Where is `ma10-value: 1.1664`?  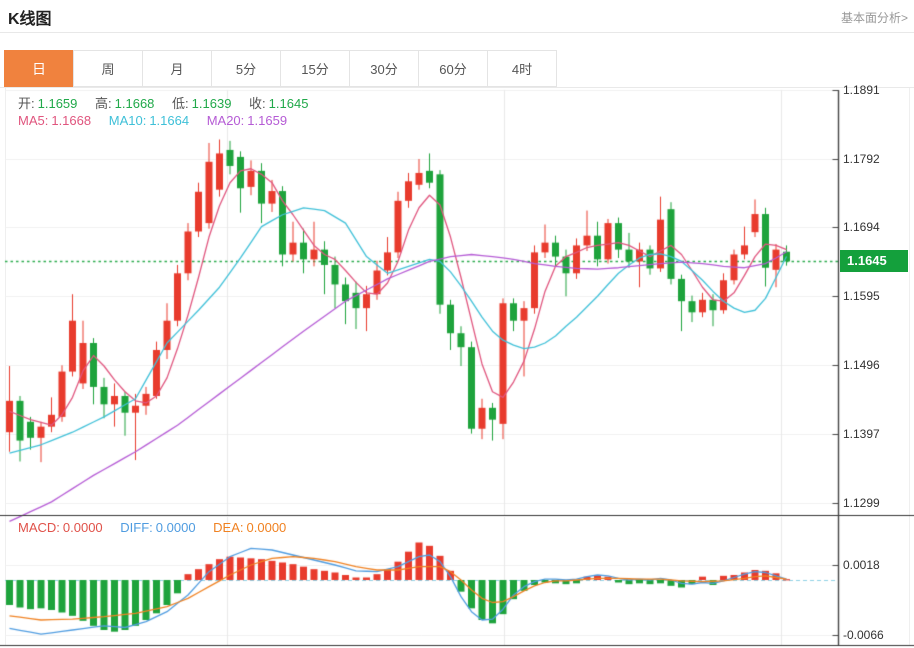 ma10-value: 1.1664 is located at coordinates (169, 120).